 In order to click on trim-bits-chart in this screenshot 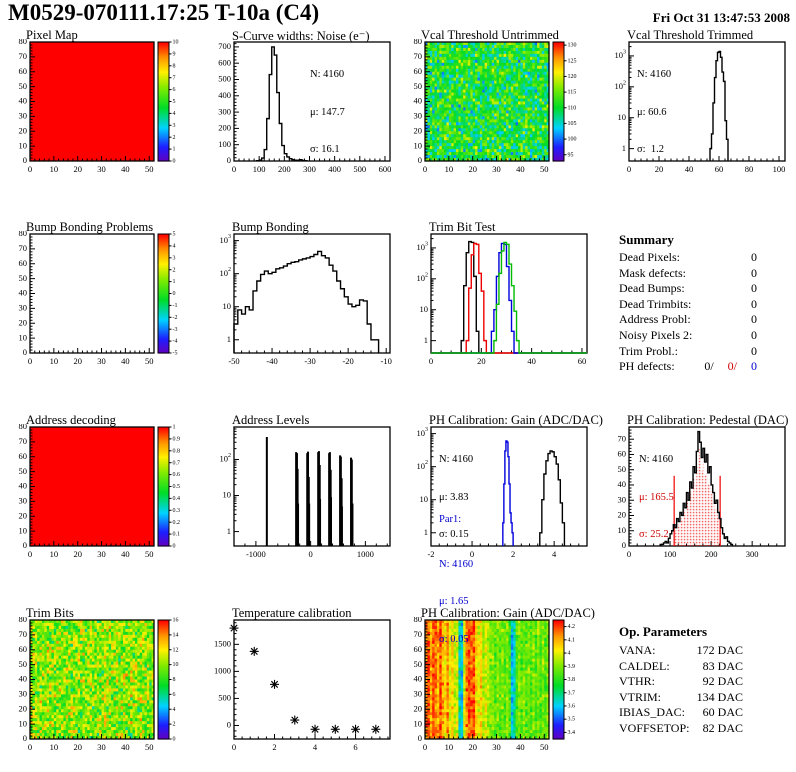, I will do `click(104, 694)`.